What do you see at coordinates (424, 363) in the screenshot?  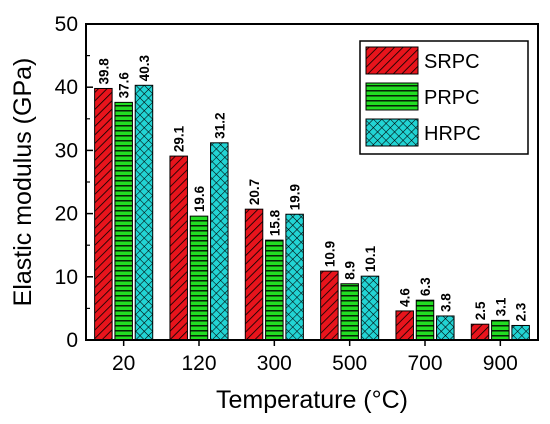 I see `x-tick-label: 700` at bounding box center [424, 363].